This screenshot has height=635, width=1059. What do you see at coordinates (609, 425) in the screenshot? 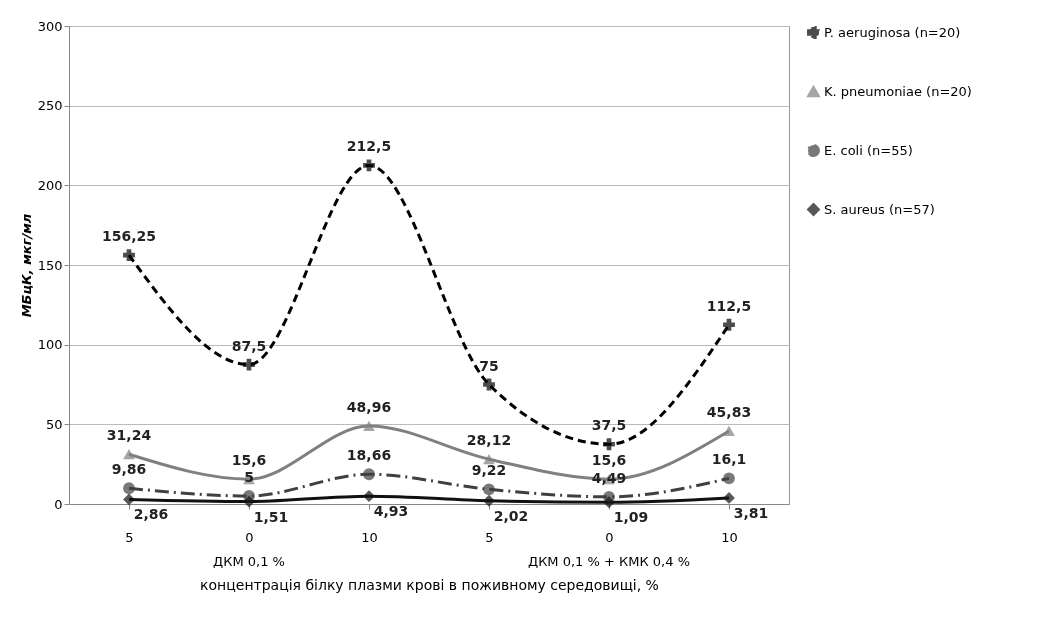
I see `data-label: 37,5` at bounding box center [609, 425].